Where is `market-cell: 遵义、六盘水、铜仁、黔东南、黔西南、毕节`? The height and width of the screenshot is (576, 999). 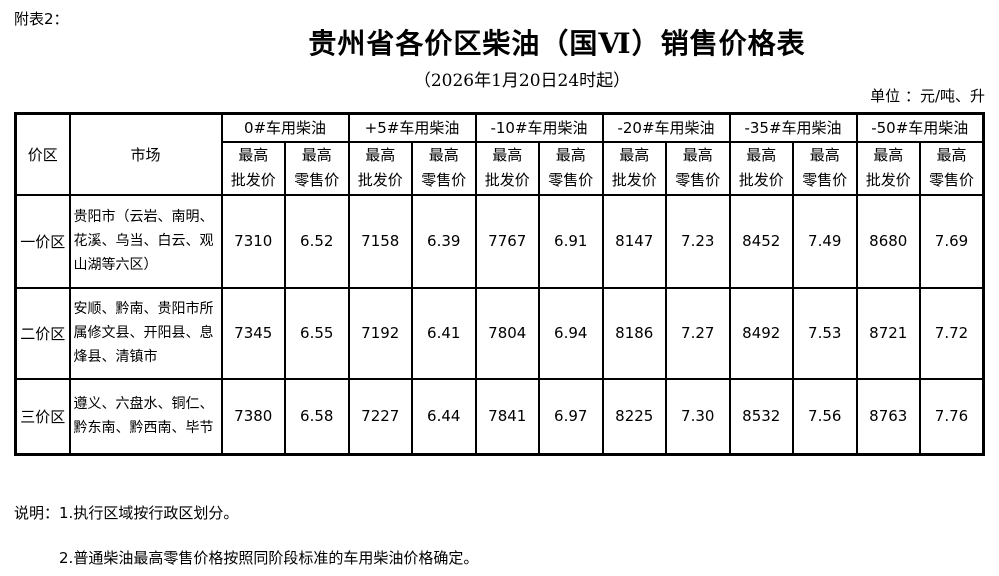
market-cell: 遵义、六盘水、铜仁、黔东南、黔西南、毕节 is located at coordinates (145, 416).